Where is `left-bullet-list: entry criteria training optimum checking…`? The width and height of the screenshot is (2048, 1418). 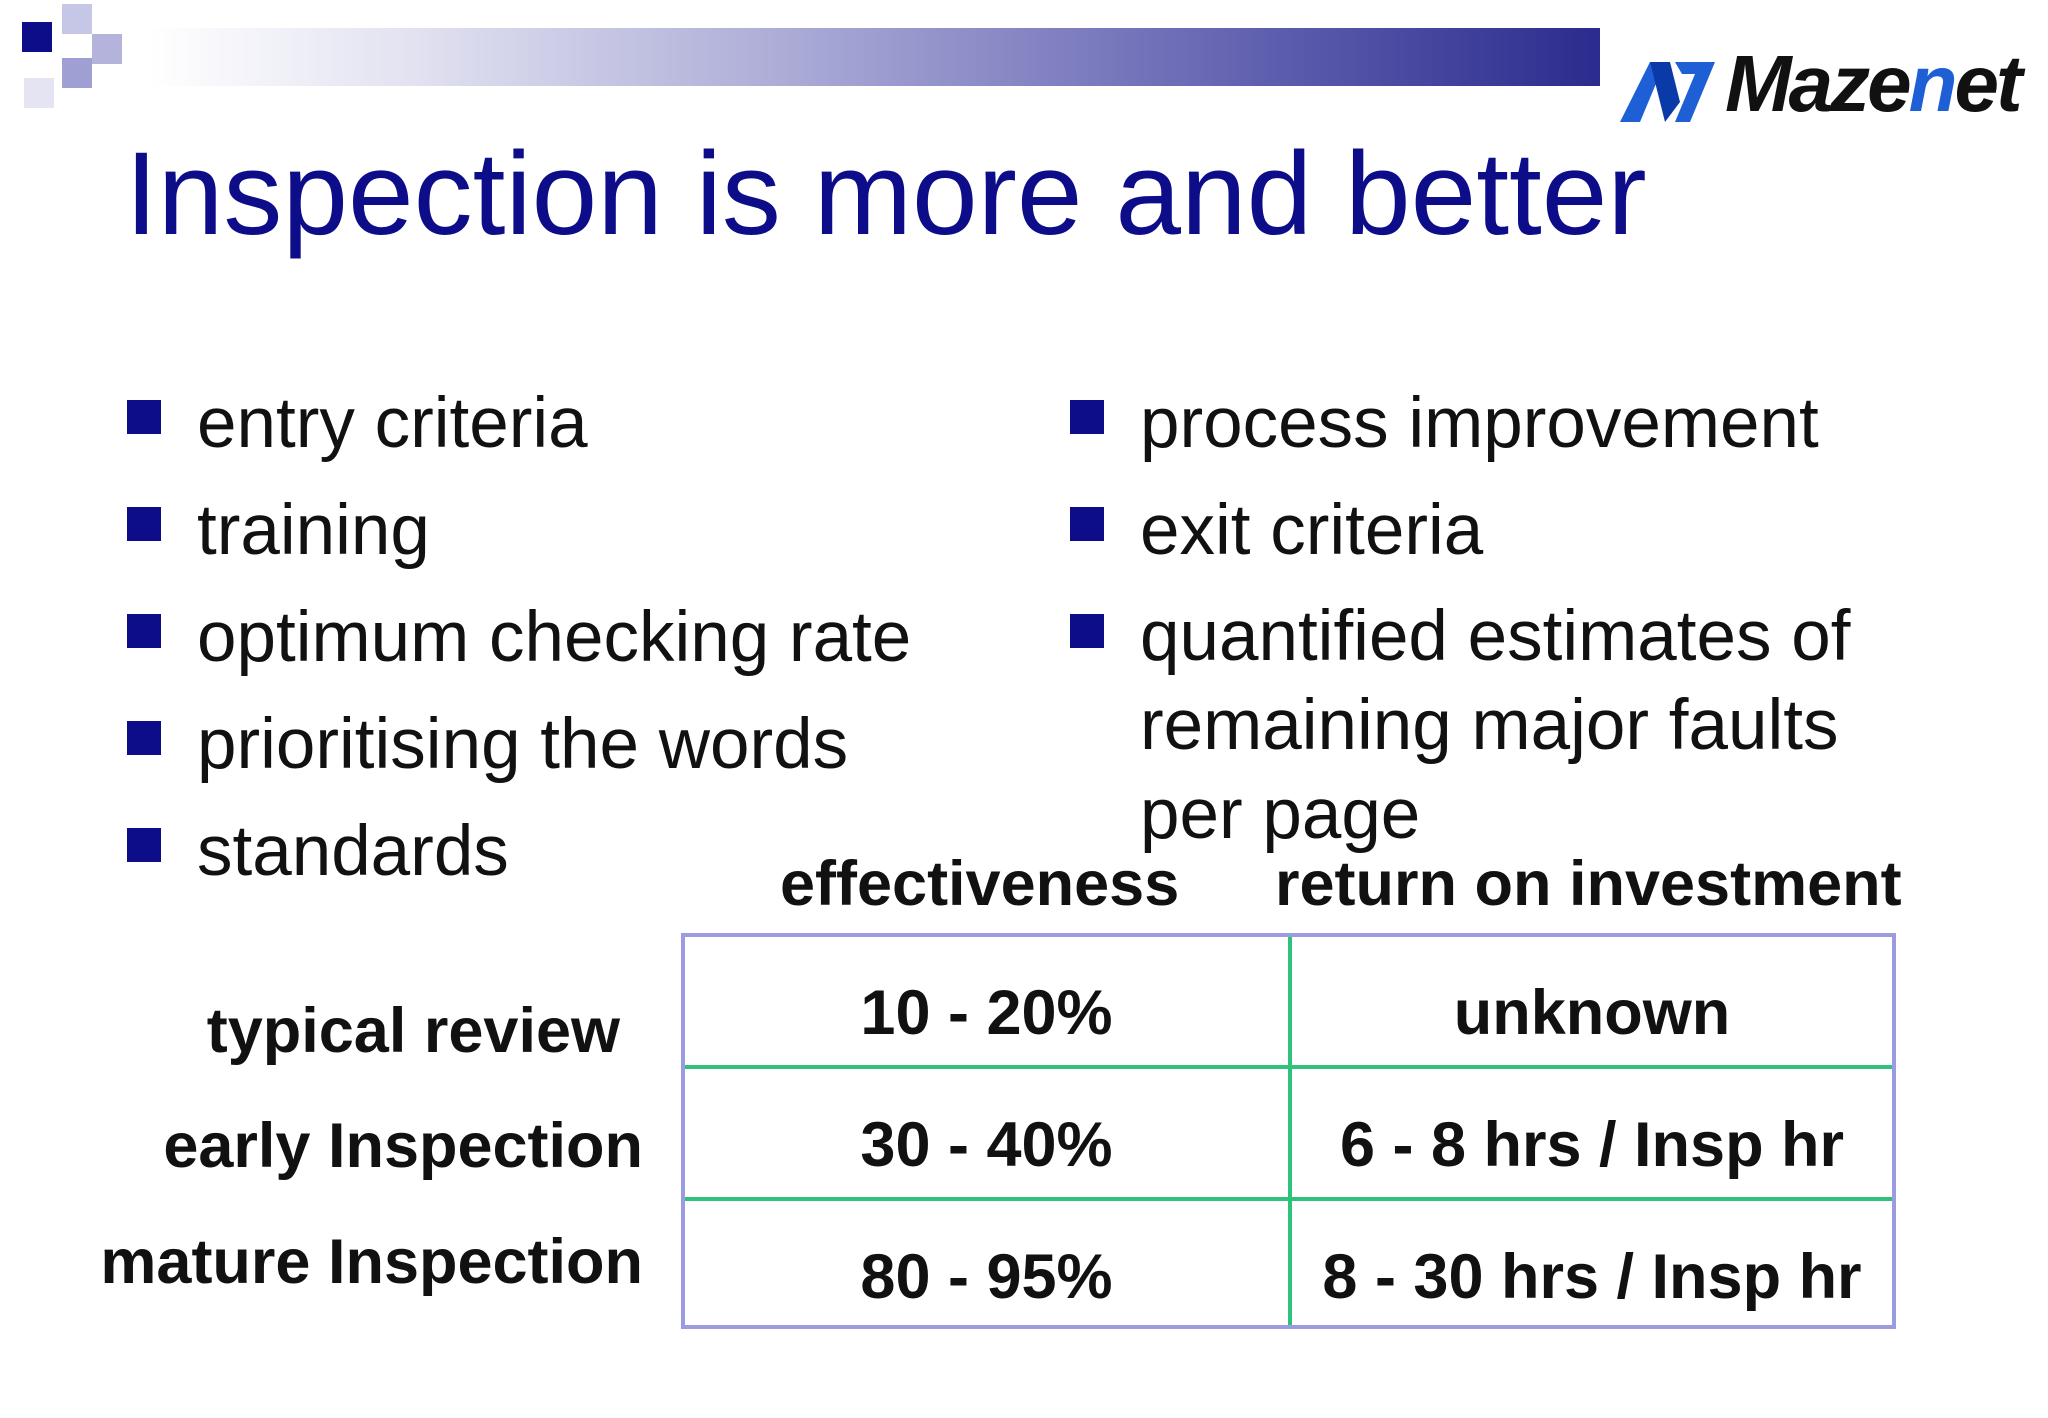 left-bullet-list: entry criteria training optimum checking… is located at coordinates (519, 645).